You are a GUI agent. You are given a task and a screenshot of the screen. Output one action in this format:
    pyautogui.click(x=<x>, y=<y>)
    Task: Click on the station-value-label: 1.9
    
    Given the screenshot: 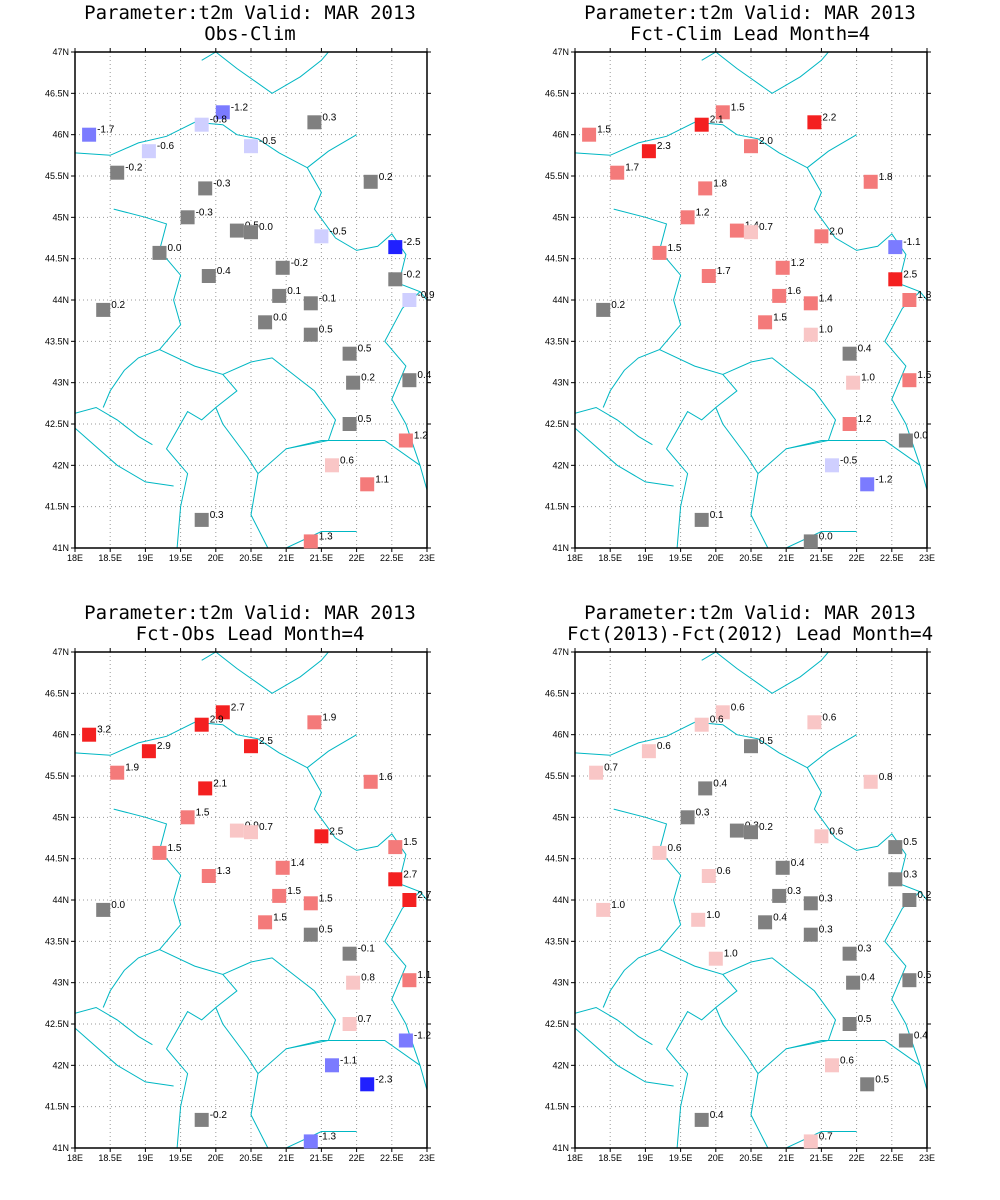 What is the action you would take?
    pyautogui.click(x=132, y=768)
    